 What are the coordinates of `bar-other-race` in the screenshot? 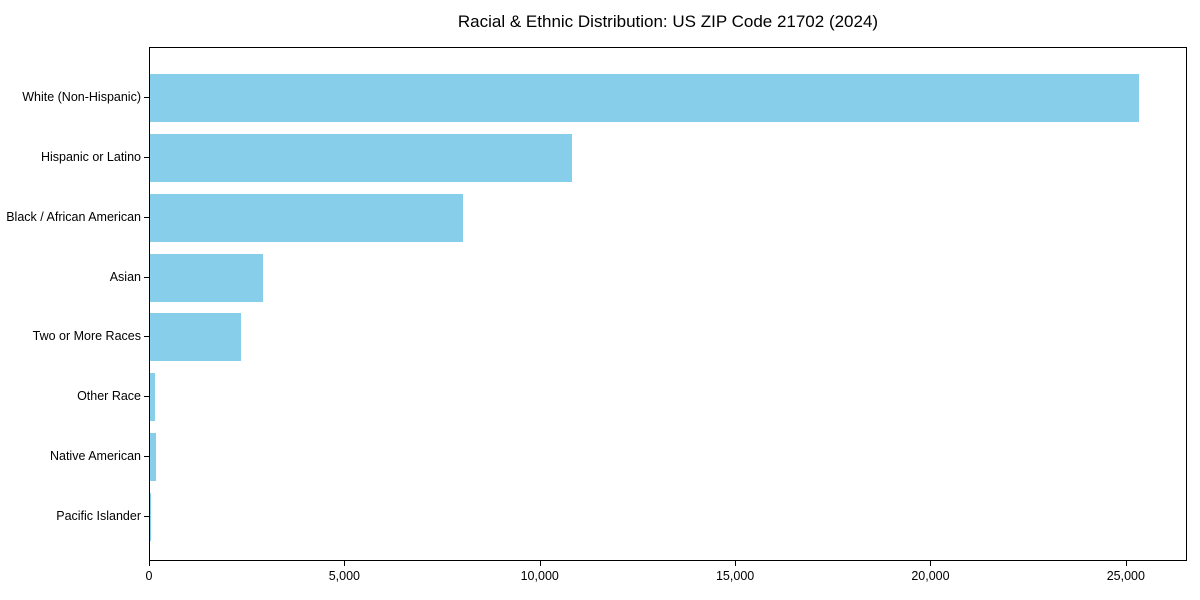 It's located at (152, 397).